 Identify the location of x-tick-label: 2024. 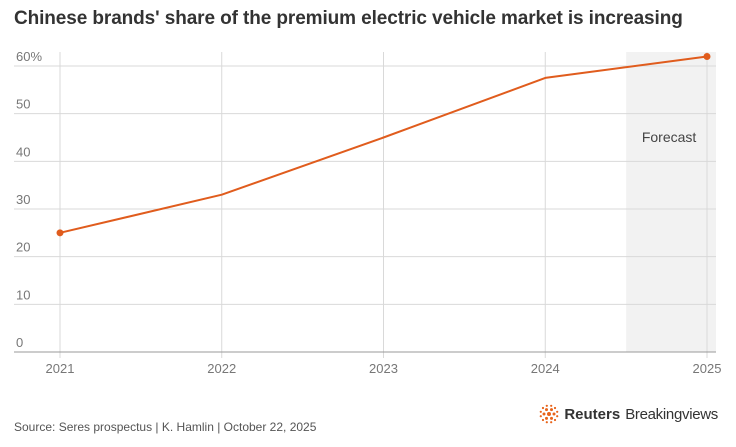
(545, 368).